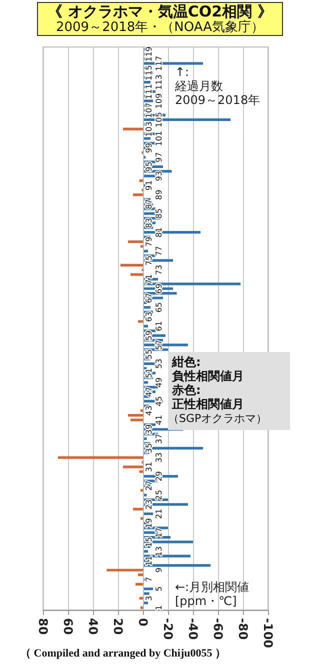 This screenshot has width=320, height=668. What do you see at coordinates (212, 594) in the screenshot?
I see `annotation: ←:月別相関値 [ppm・℃]` at bounding box center [212, 594].